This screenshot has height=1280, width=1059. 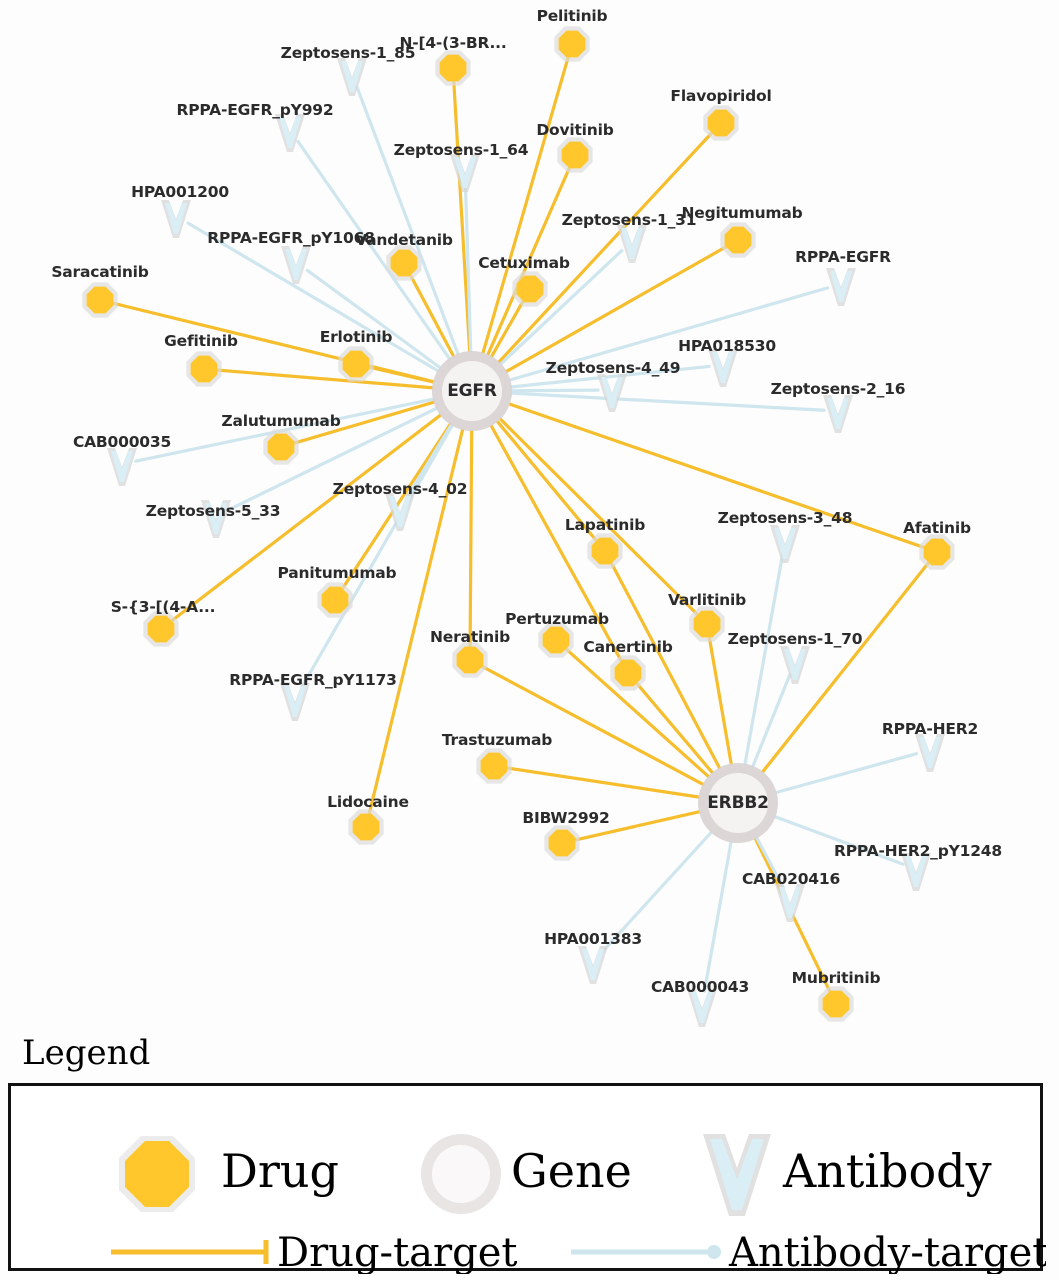 What do you see at coordinates (280, 1171) in the screenshot?
I see `legend-drug-label: Drug` at bounding box center [280, 1171].